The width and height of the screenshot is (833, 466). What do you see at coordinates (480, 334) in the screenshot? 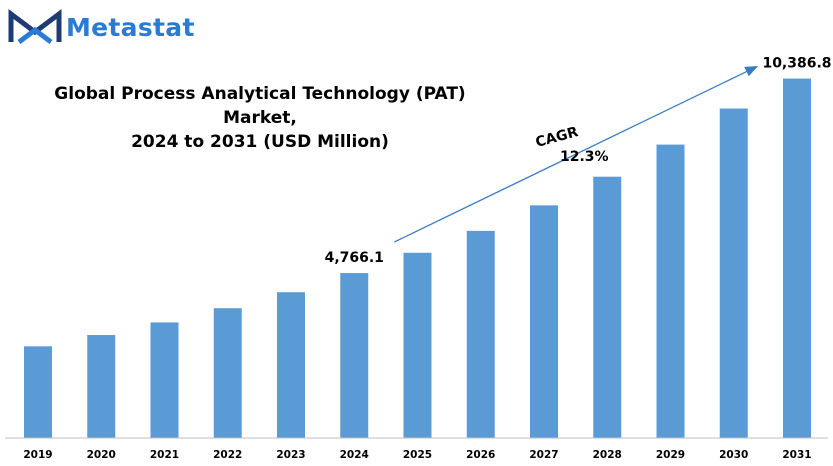
I see `bar-2026` at bounding box center [480, 334].